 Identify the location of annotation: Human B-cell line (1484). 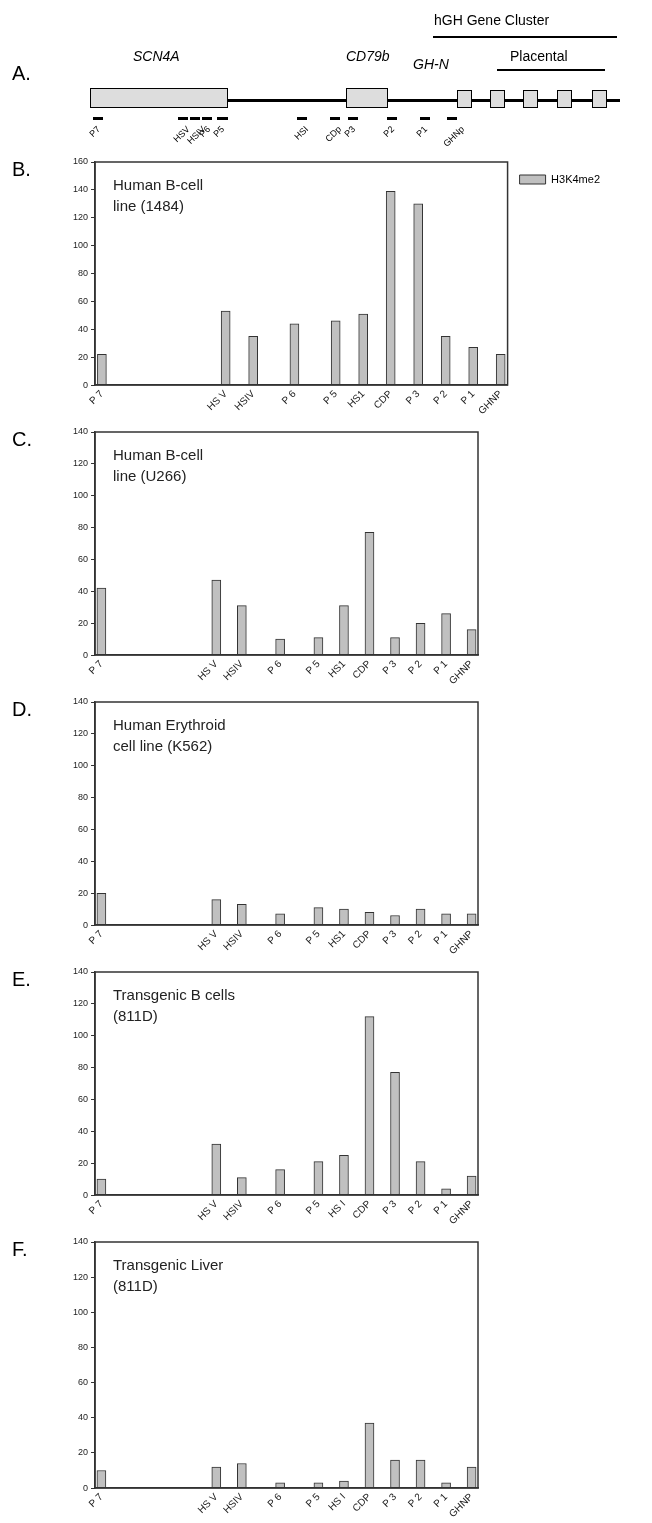
(158, 194).